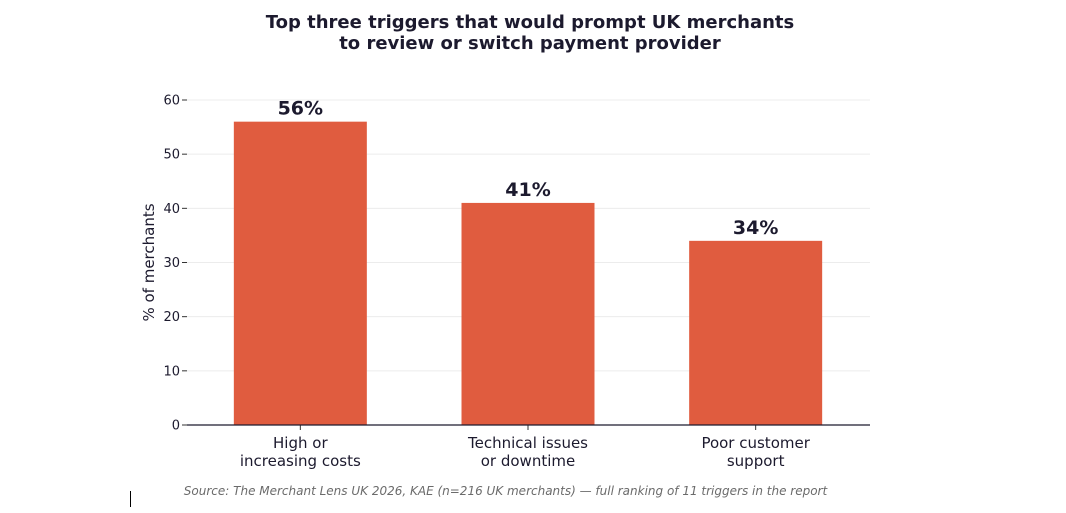 The height and width of the screenshot is (513, 1066). What do you see at coordinates (527, 190) in the screenshot?
I see `data-label: 41%` at bounding box center [527, 190].